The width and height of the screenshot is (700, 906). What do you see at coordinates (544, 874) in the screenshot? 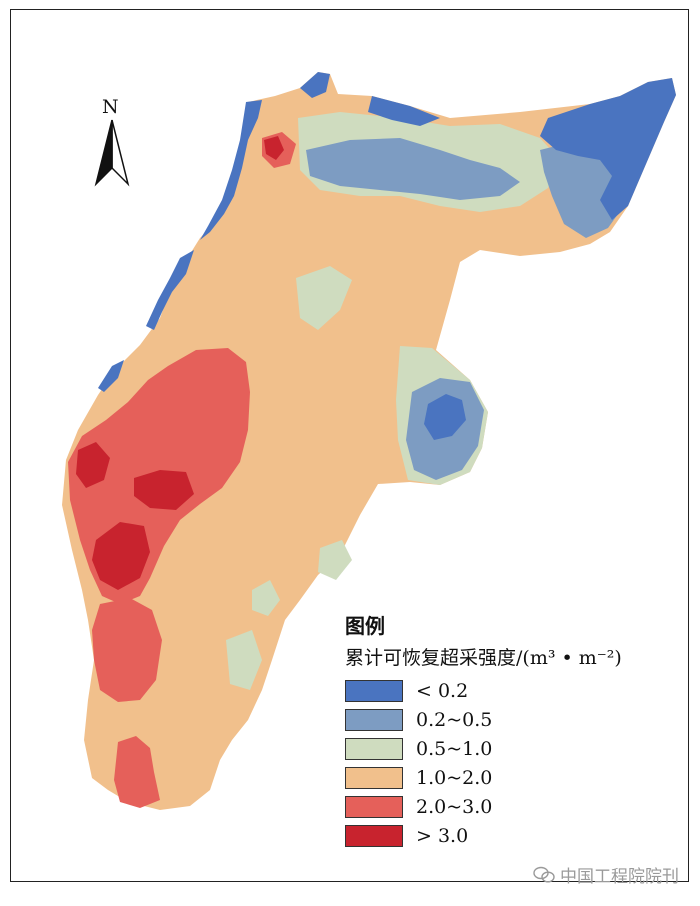
I see `chat-icon` at bounding box center [544, 874].